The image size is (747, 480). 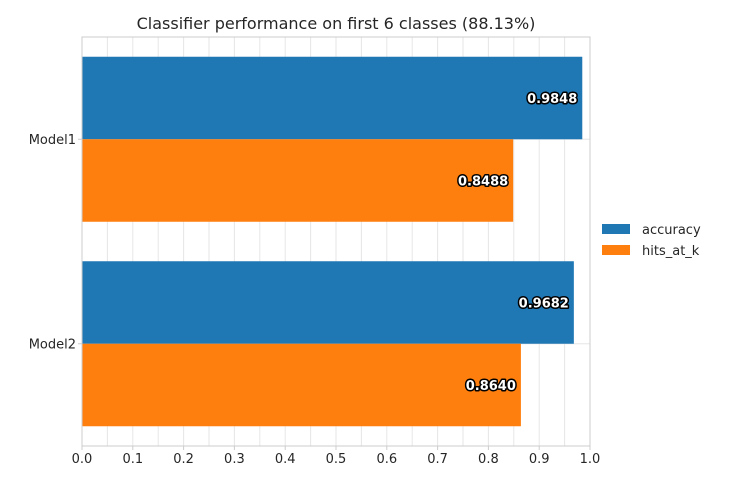 What do you see at coordinates (616, 250) in the screenshot?
I see `legend-swatch-hits_at_k` at bounding box center [616, 250].